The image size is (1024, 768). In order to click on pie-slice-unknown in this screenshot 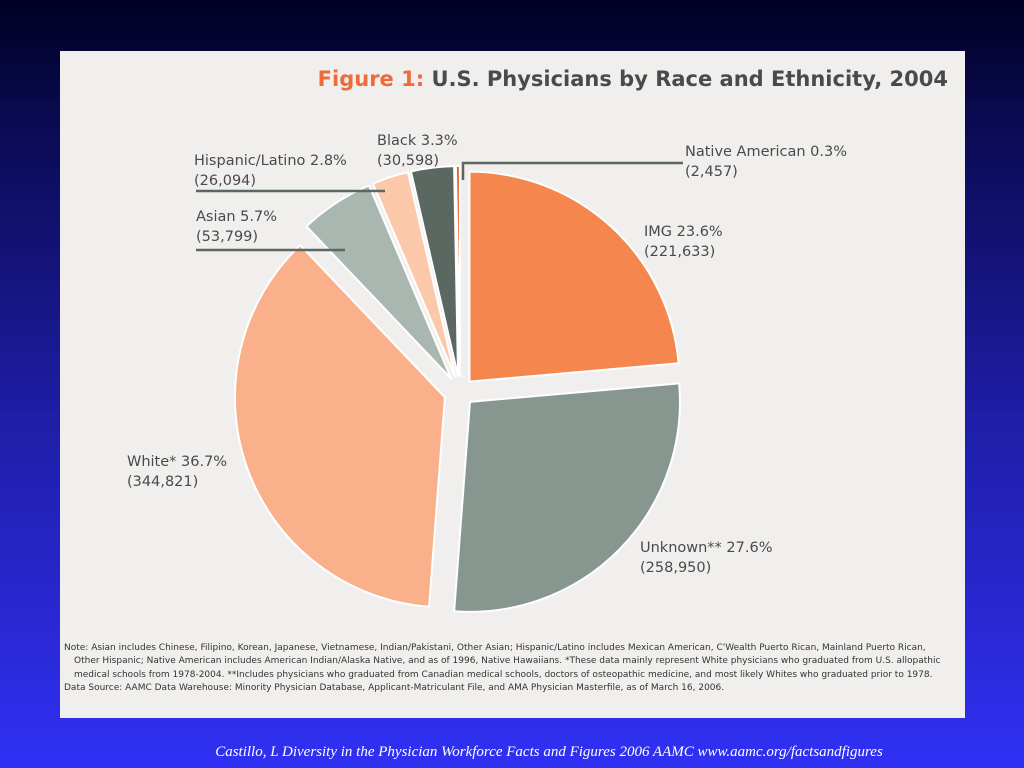, I will do `click(567, 497)`.